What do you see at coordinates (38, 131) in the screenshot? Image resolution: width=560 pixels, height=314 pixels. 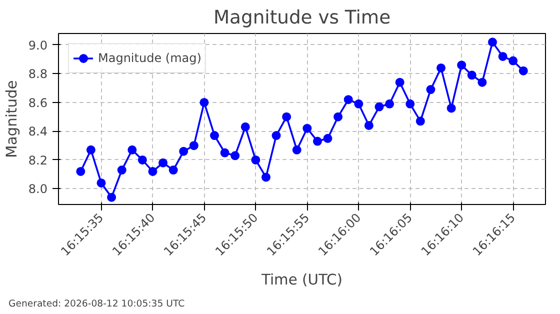 I see `y-tick-label: 8.4` at bounding box center [38, 131].